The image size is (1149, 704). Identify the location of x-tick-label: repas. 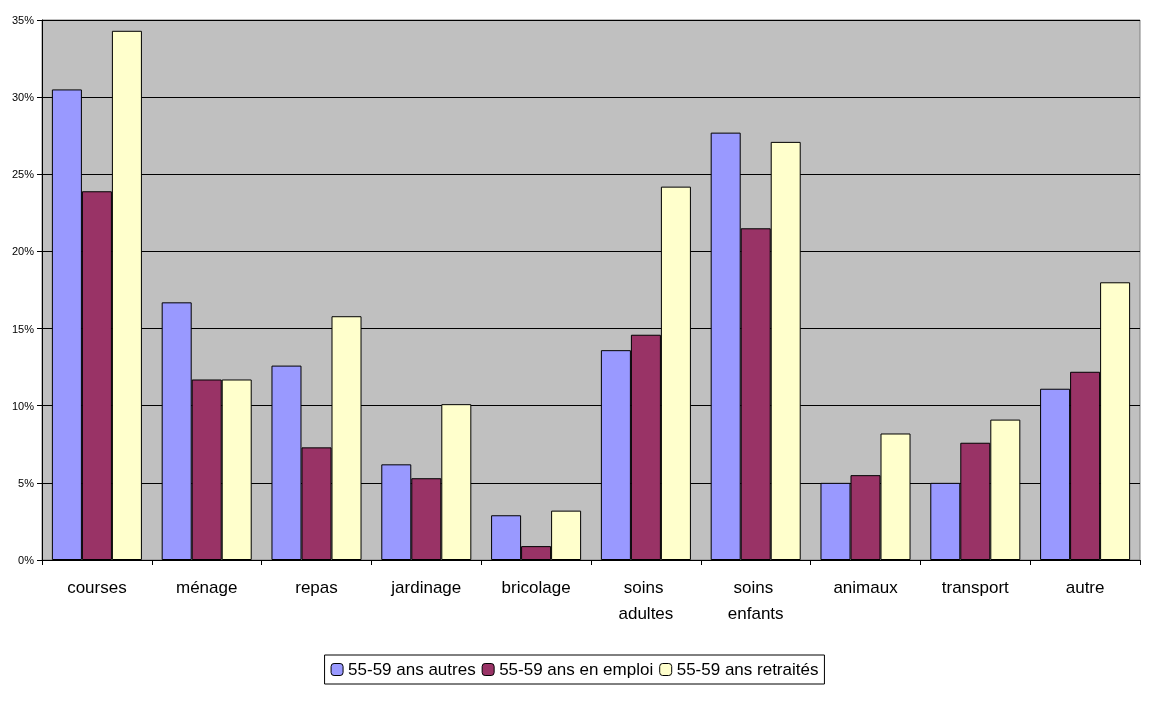
(316, 587).